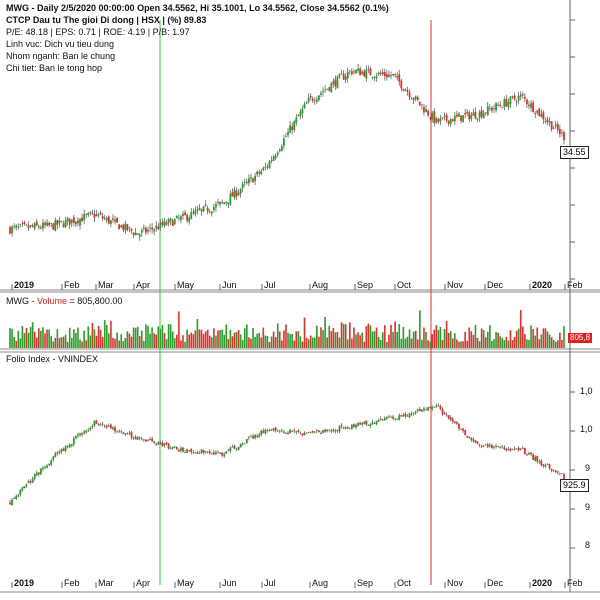 The height and width of the screenshot is (600, 600). Describe the element at coordinates (586, 391) in the screenshot. I see `index-axis-tick: 1,0` at that location.